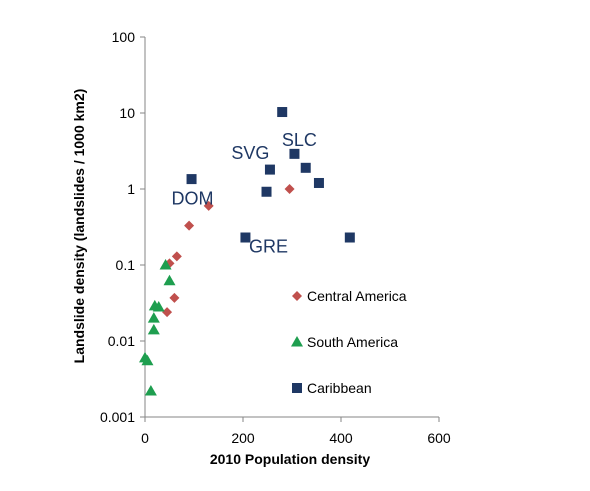  I want to click on y-tick-label: 0.01, so click(121, 341).